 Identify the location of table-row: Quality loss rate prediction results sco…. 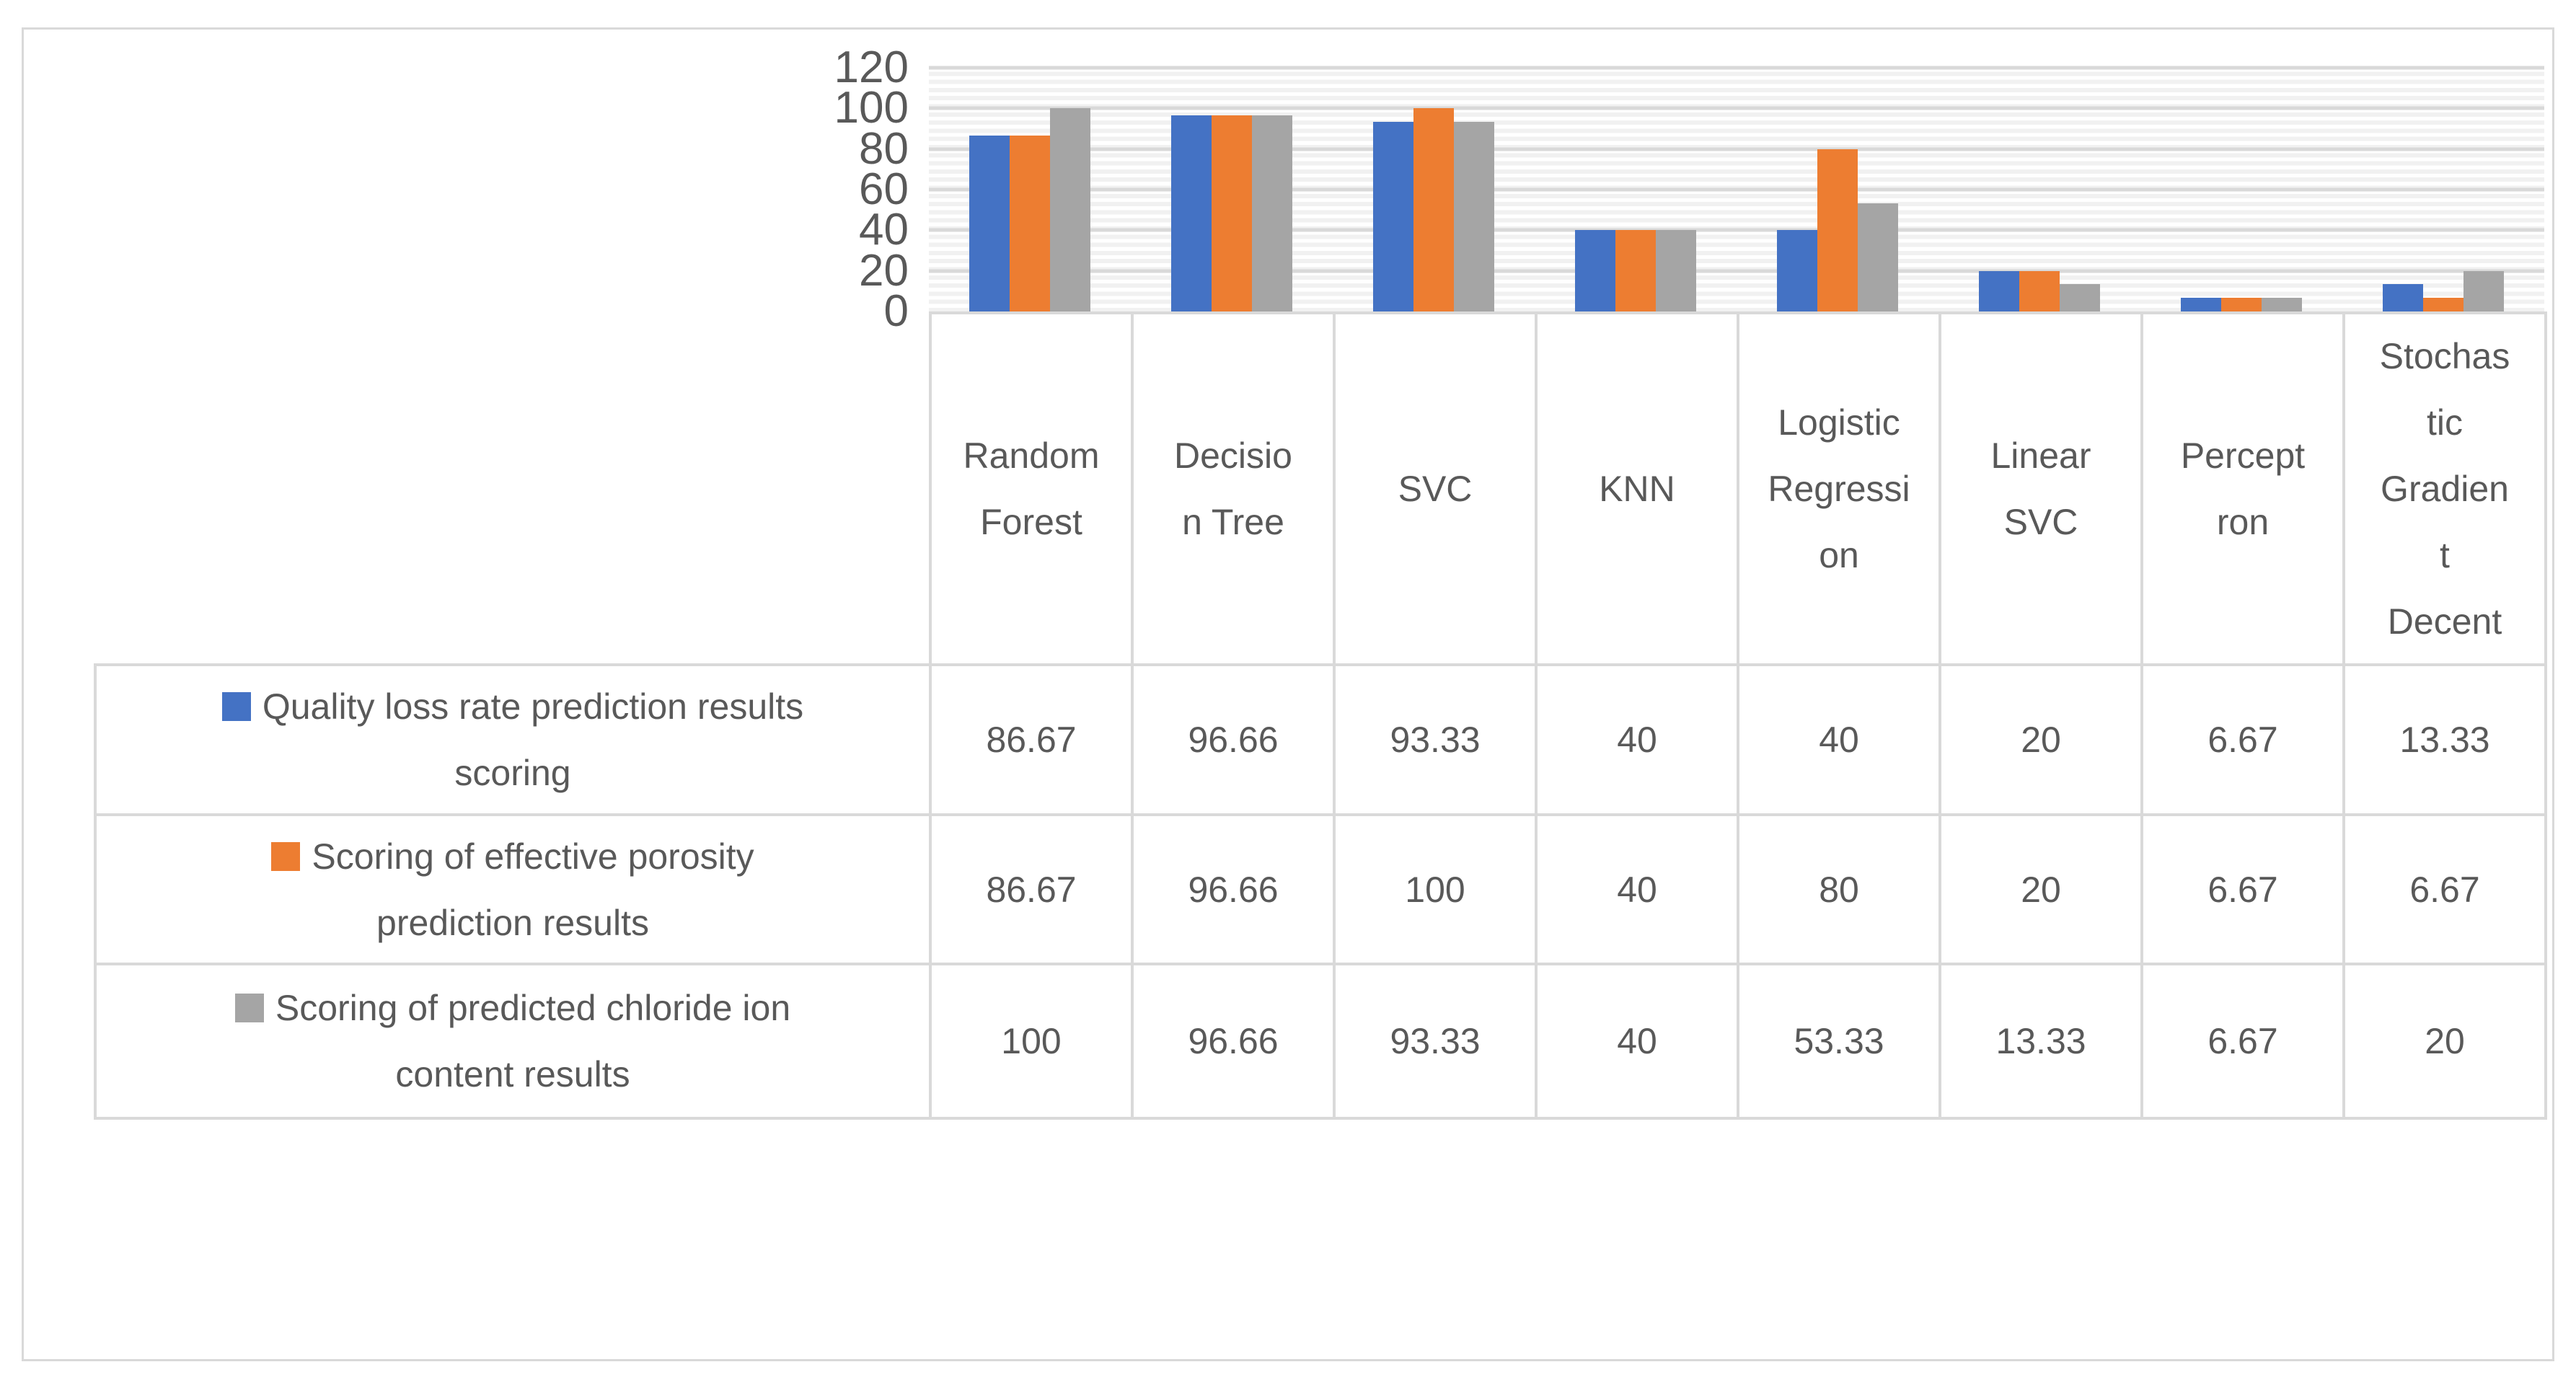
(1320, 739).